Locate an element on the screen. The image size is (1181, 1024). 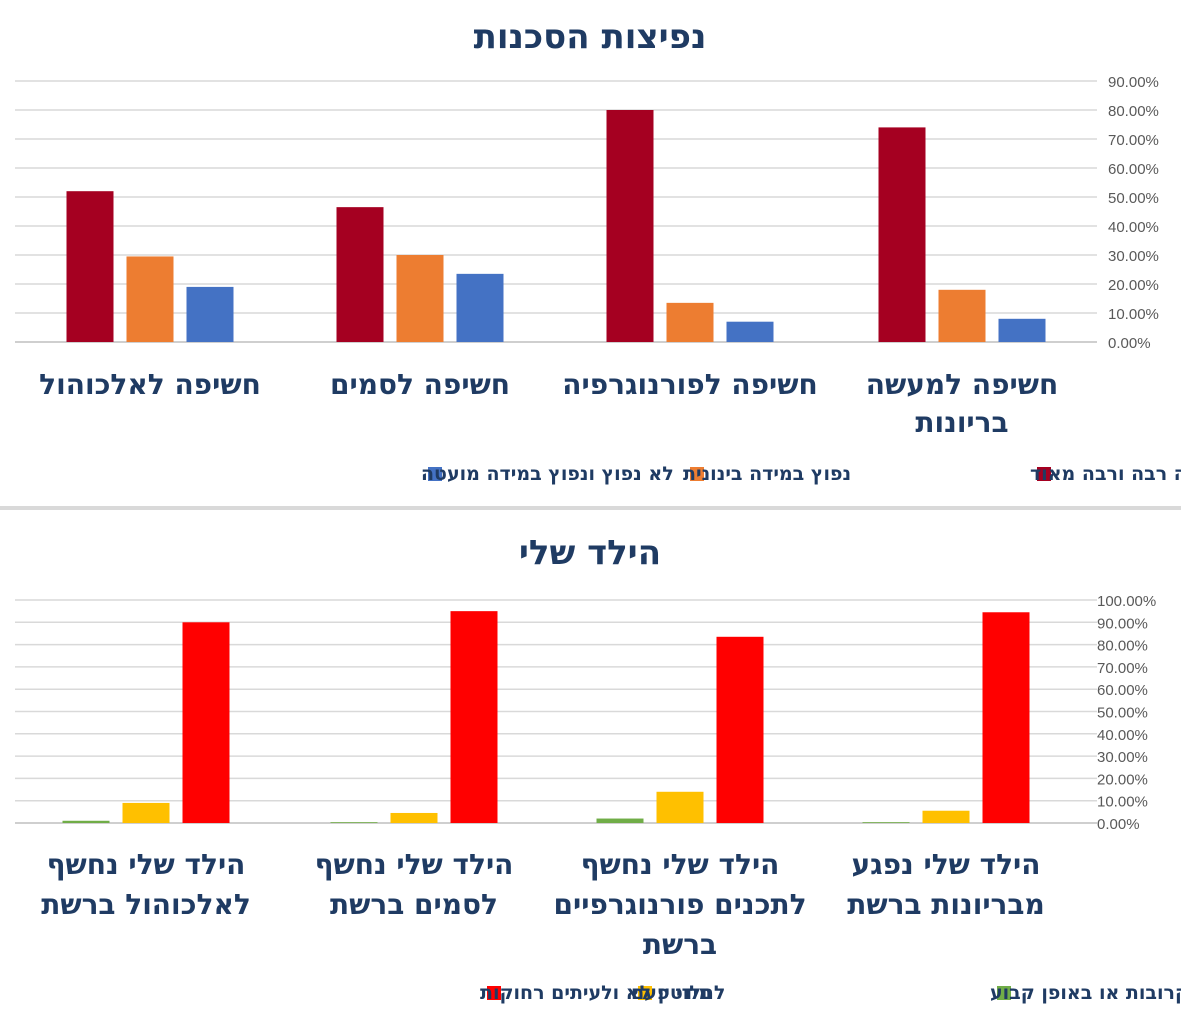
legend-label: מידי פעם is located at coordinates (671, 993).